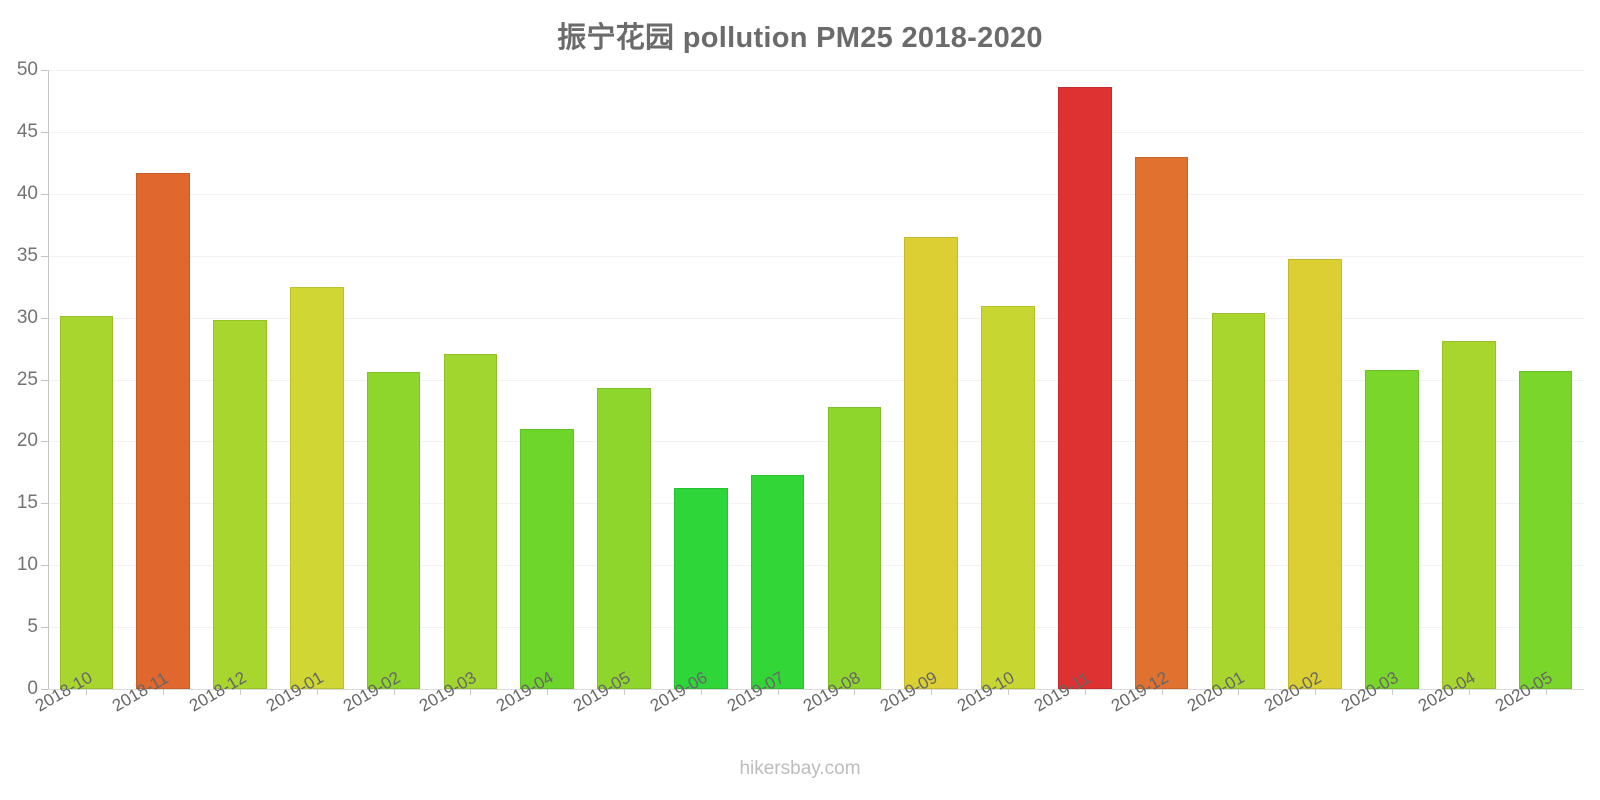 This screenshot has height=800, width=1600. What do you see at coordinates (27, 69) in the screenshot?
I see `y-axis-tick-label: 50` at bounding box center [27, 69].